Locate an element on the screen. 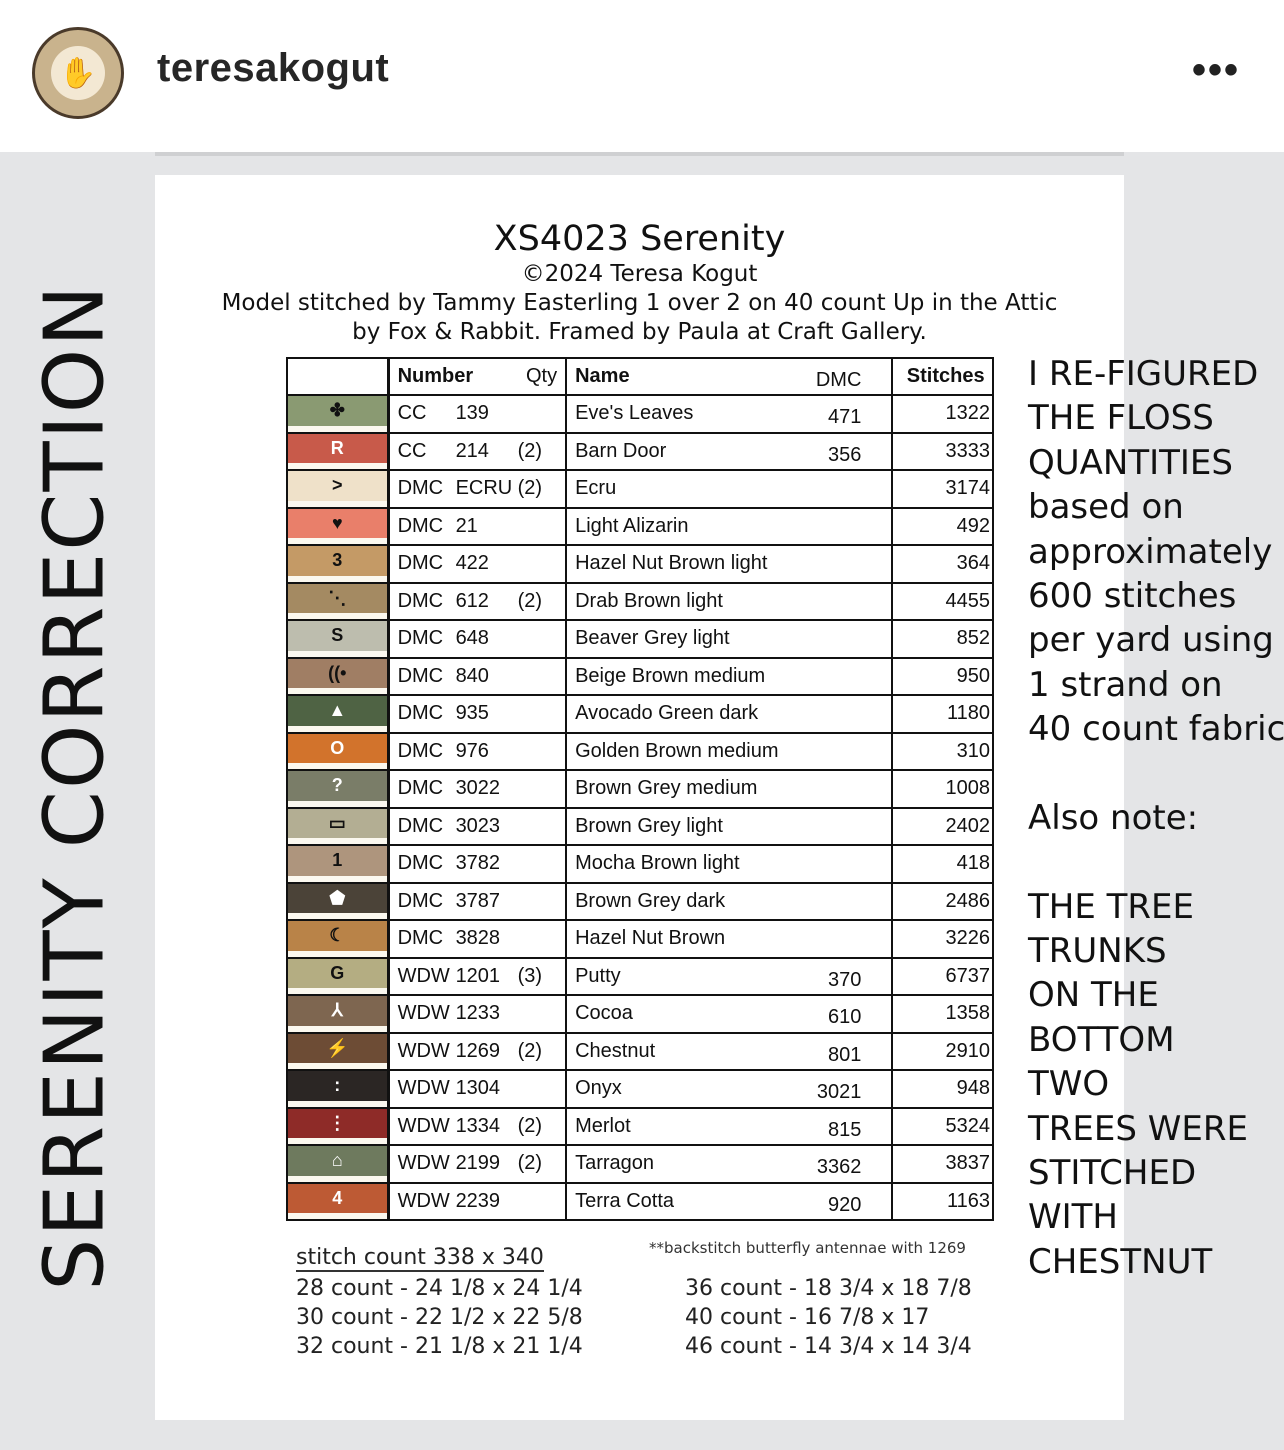 The width and height of the screenshot is (1284, 1450). number-cell: WDW 2199 (2) is located at coordinates (477, 1164).